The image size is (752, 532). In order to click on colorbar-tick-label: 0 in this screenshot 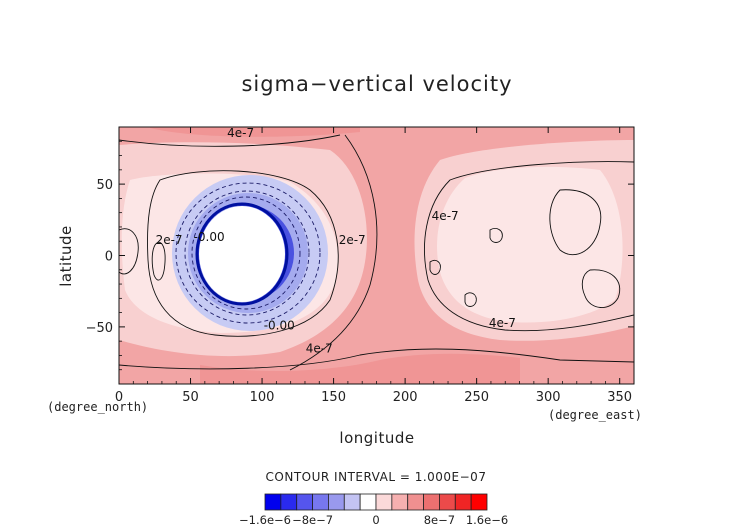, I will do `click(375, 520)`.